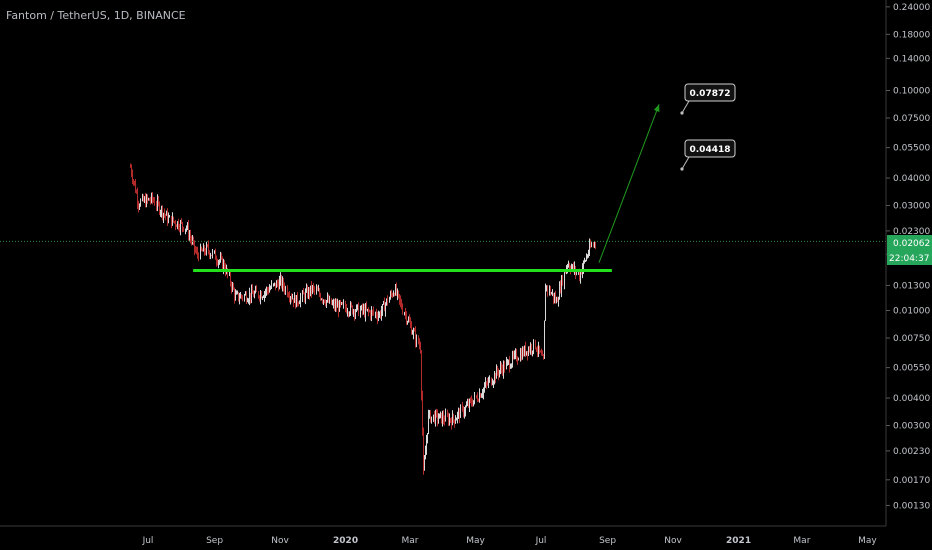 The height and width of the screenshot is (550, 932). I want to click on time-label: 2020, so click(345, 541).